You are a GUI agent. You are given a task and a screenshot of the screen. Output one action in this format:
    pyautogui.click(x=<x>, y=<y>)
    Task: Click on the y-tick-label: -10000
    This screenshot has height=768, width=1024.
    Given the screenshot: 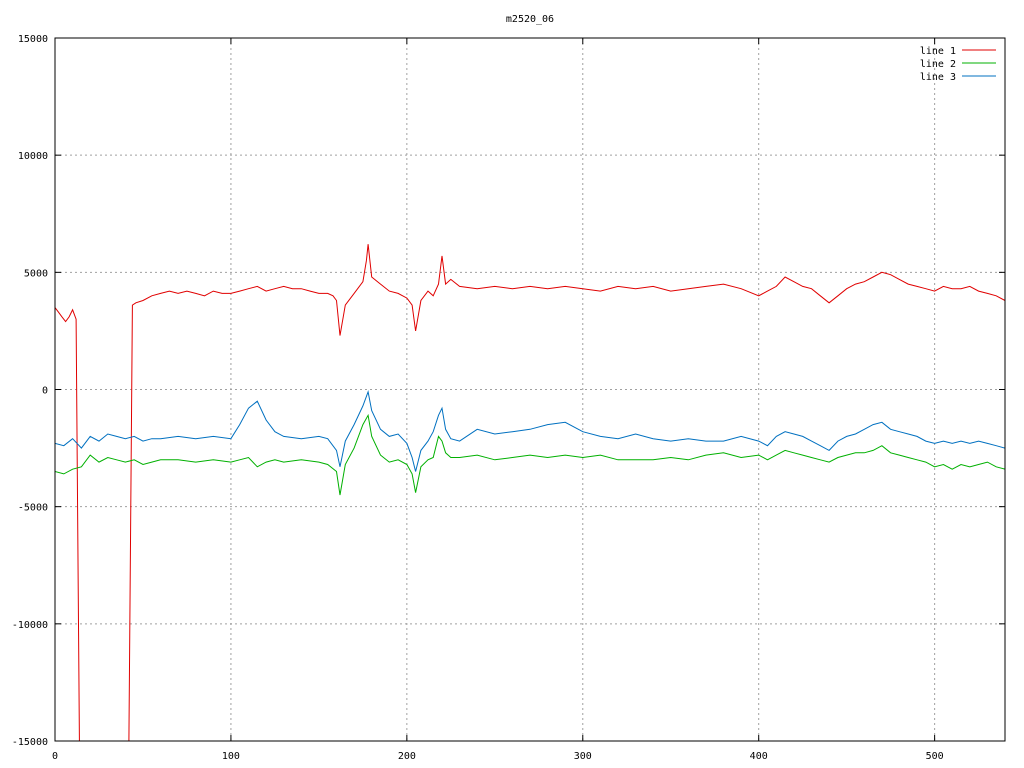 What is the action you would take?
    pyautogui.click(x=30, y=625)
    